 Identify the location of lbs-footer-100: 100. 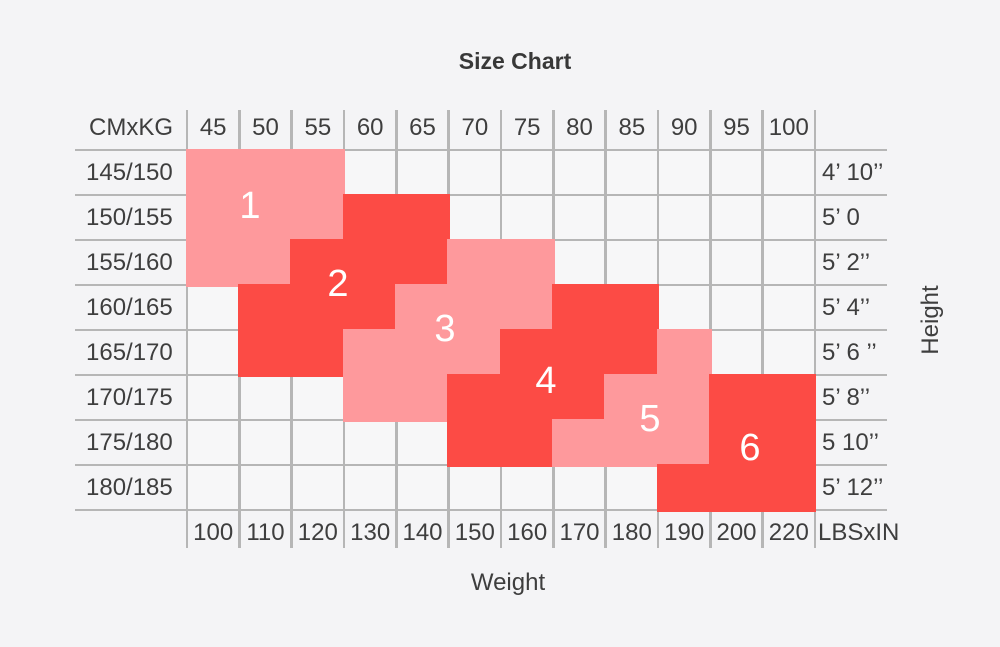
(213, 532).